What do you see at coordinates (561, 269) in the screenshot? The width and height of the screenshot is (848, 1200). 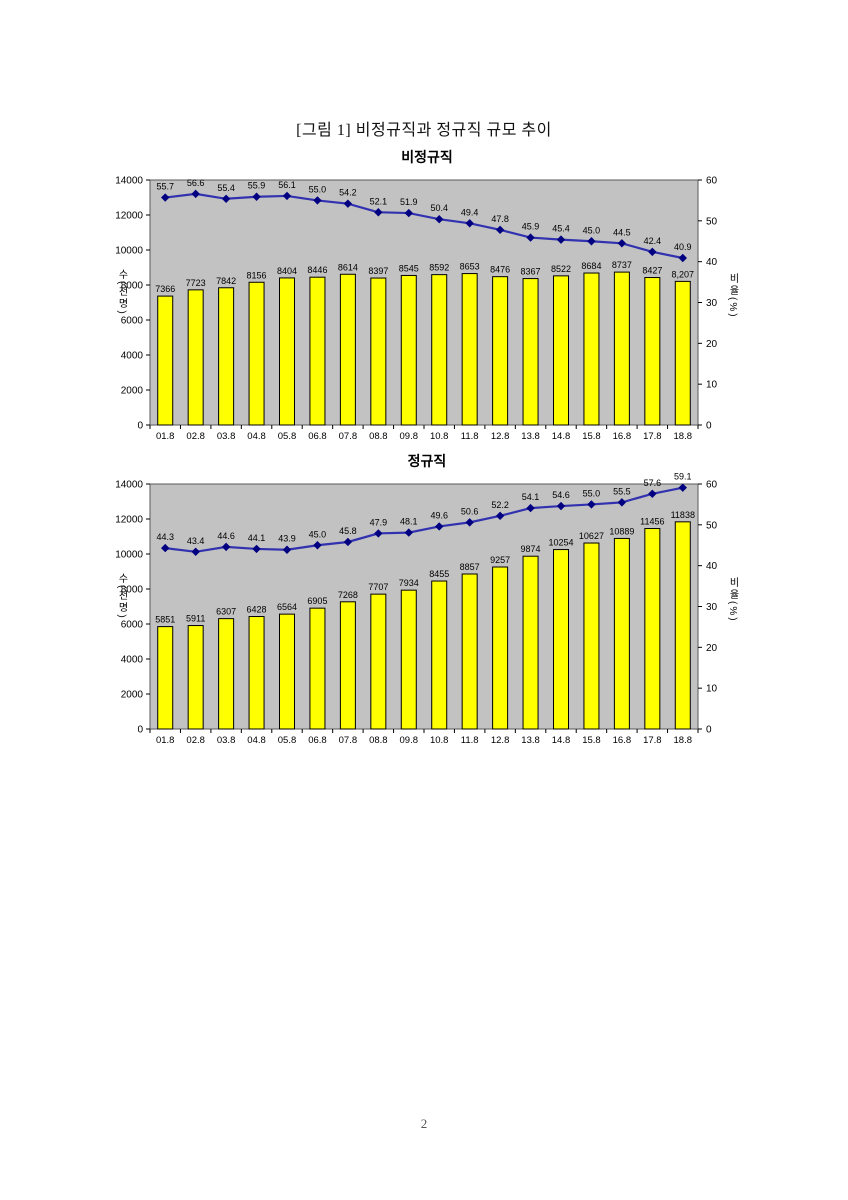 I see `svg-text: 8522` at bounding box center [561, 269].